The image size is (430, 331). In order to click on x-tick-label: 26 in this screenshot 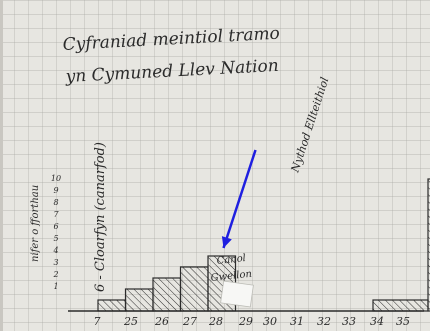, I will do `click(161, 321)`.